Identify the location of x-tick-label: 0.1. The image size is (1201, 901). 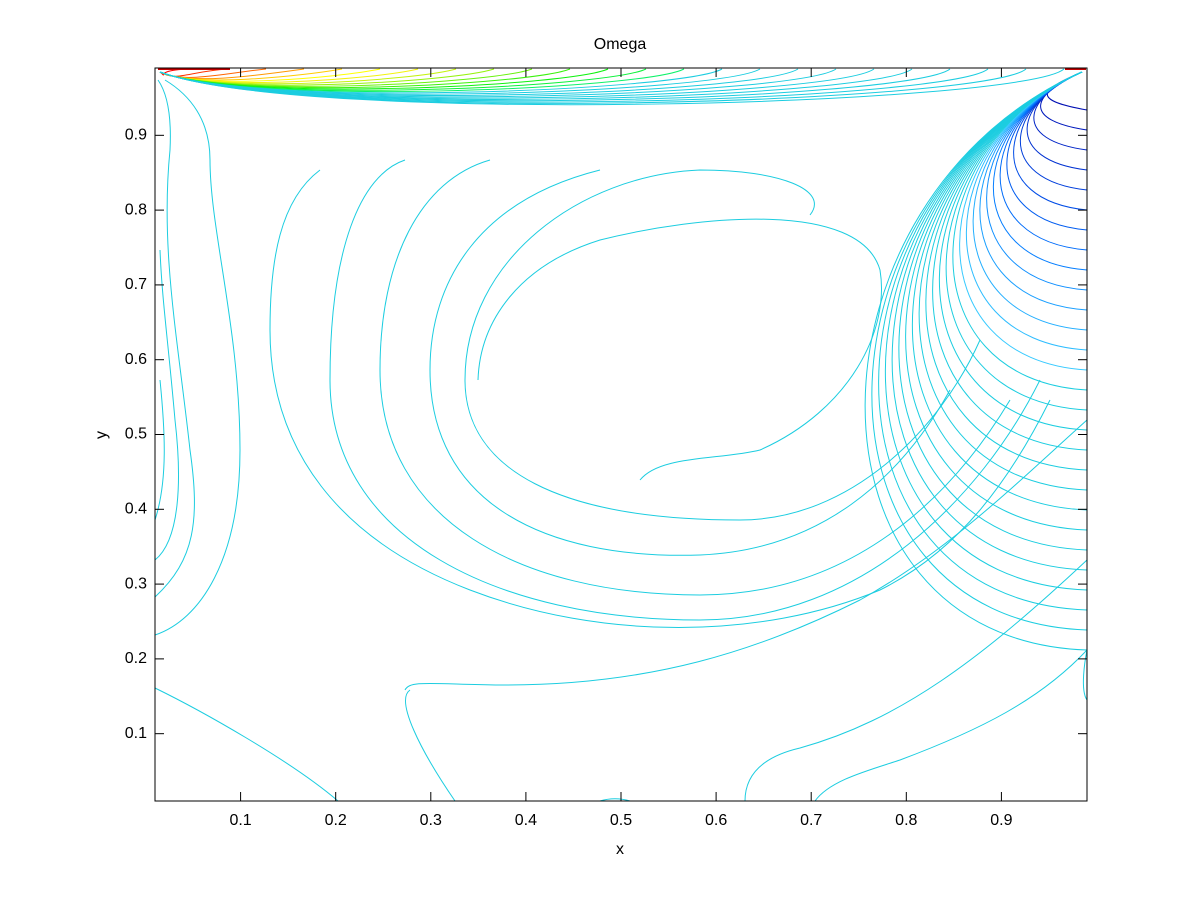
(240, 820).